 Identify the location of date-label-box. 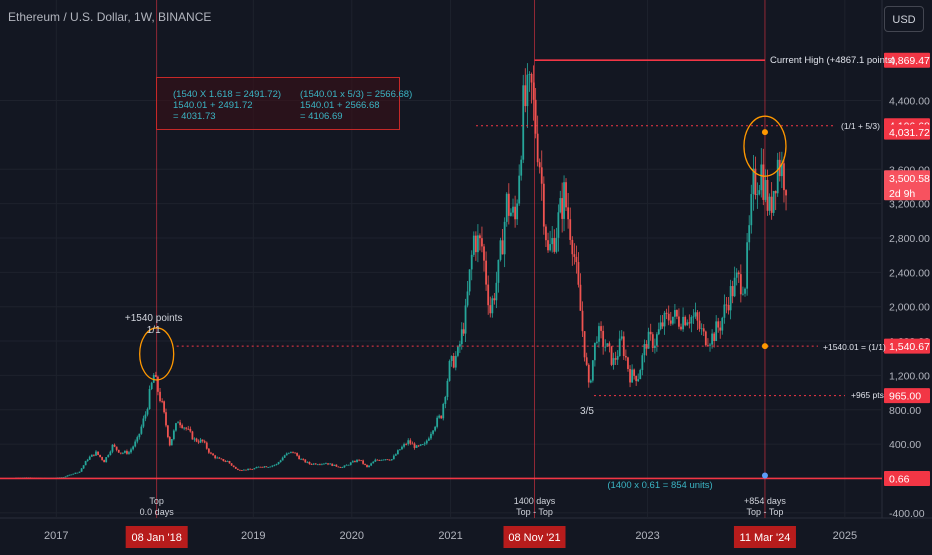
(764, 537).